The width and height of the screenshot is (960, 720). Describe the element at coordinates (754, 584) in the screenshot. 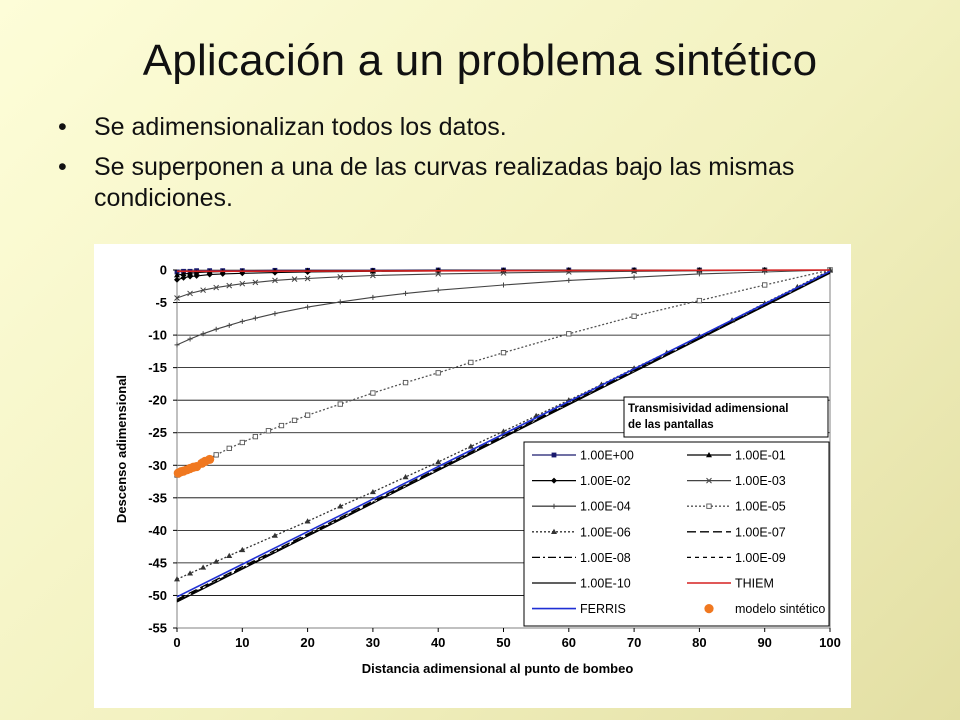

I see `legend-label: THIEM` at that location.